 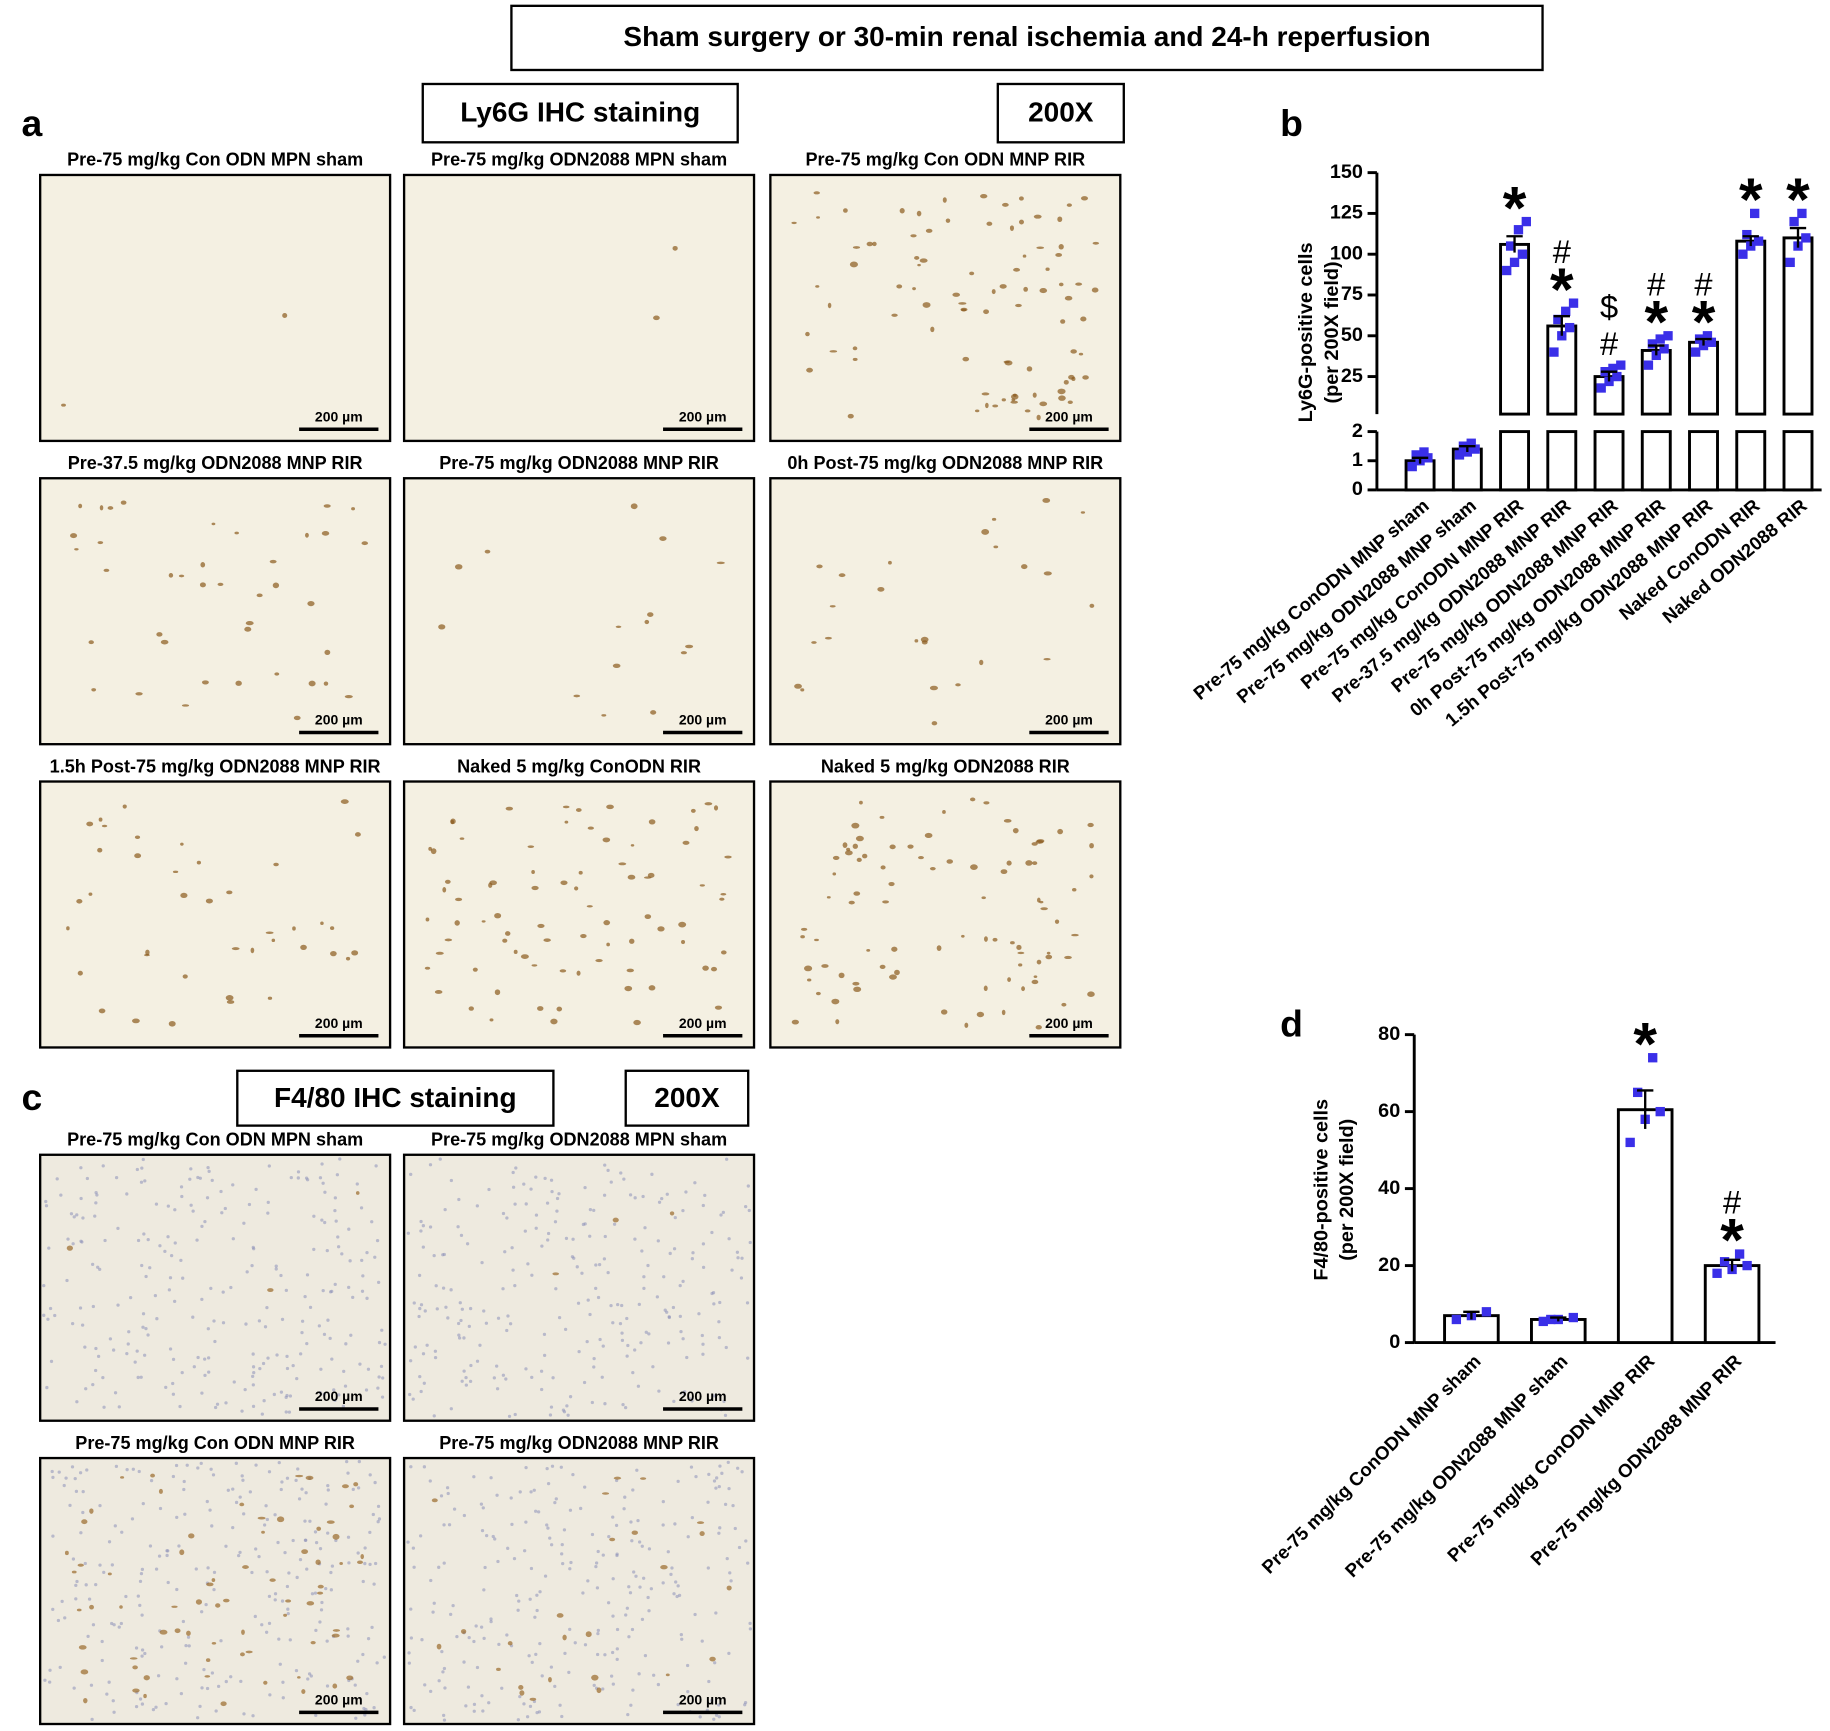 What do you see at coordinates (1346, 253) in the screenshot?
I see `y-tick-label: 100` at bounding box center [1346, 253].